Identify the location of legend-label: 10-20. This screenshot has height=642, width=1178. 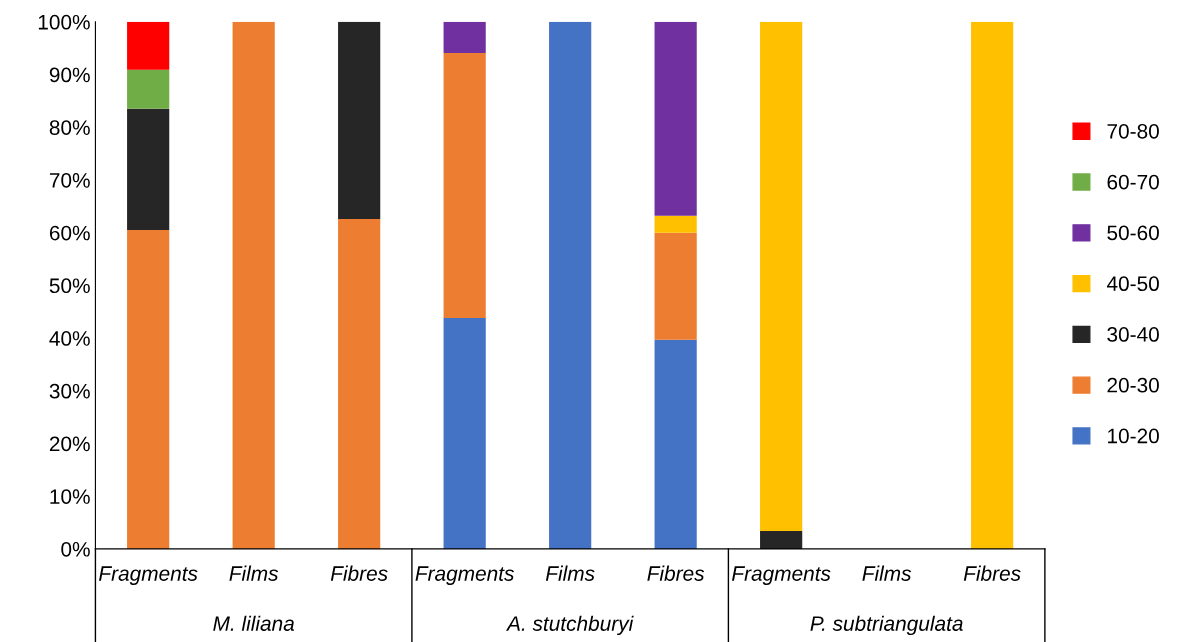
(1133, 436).